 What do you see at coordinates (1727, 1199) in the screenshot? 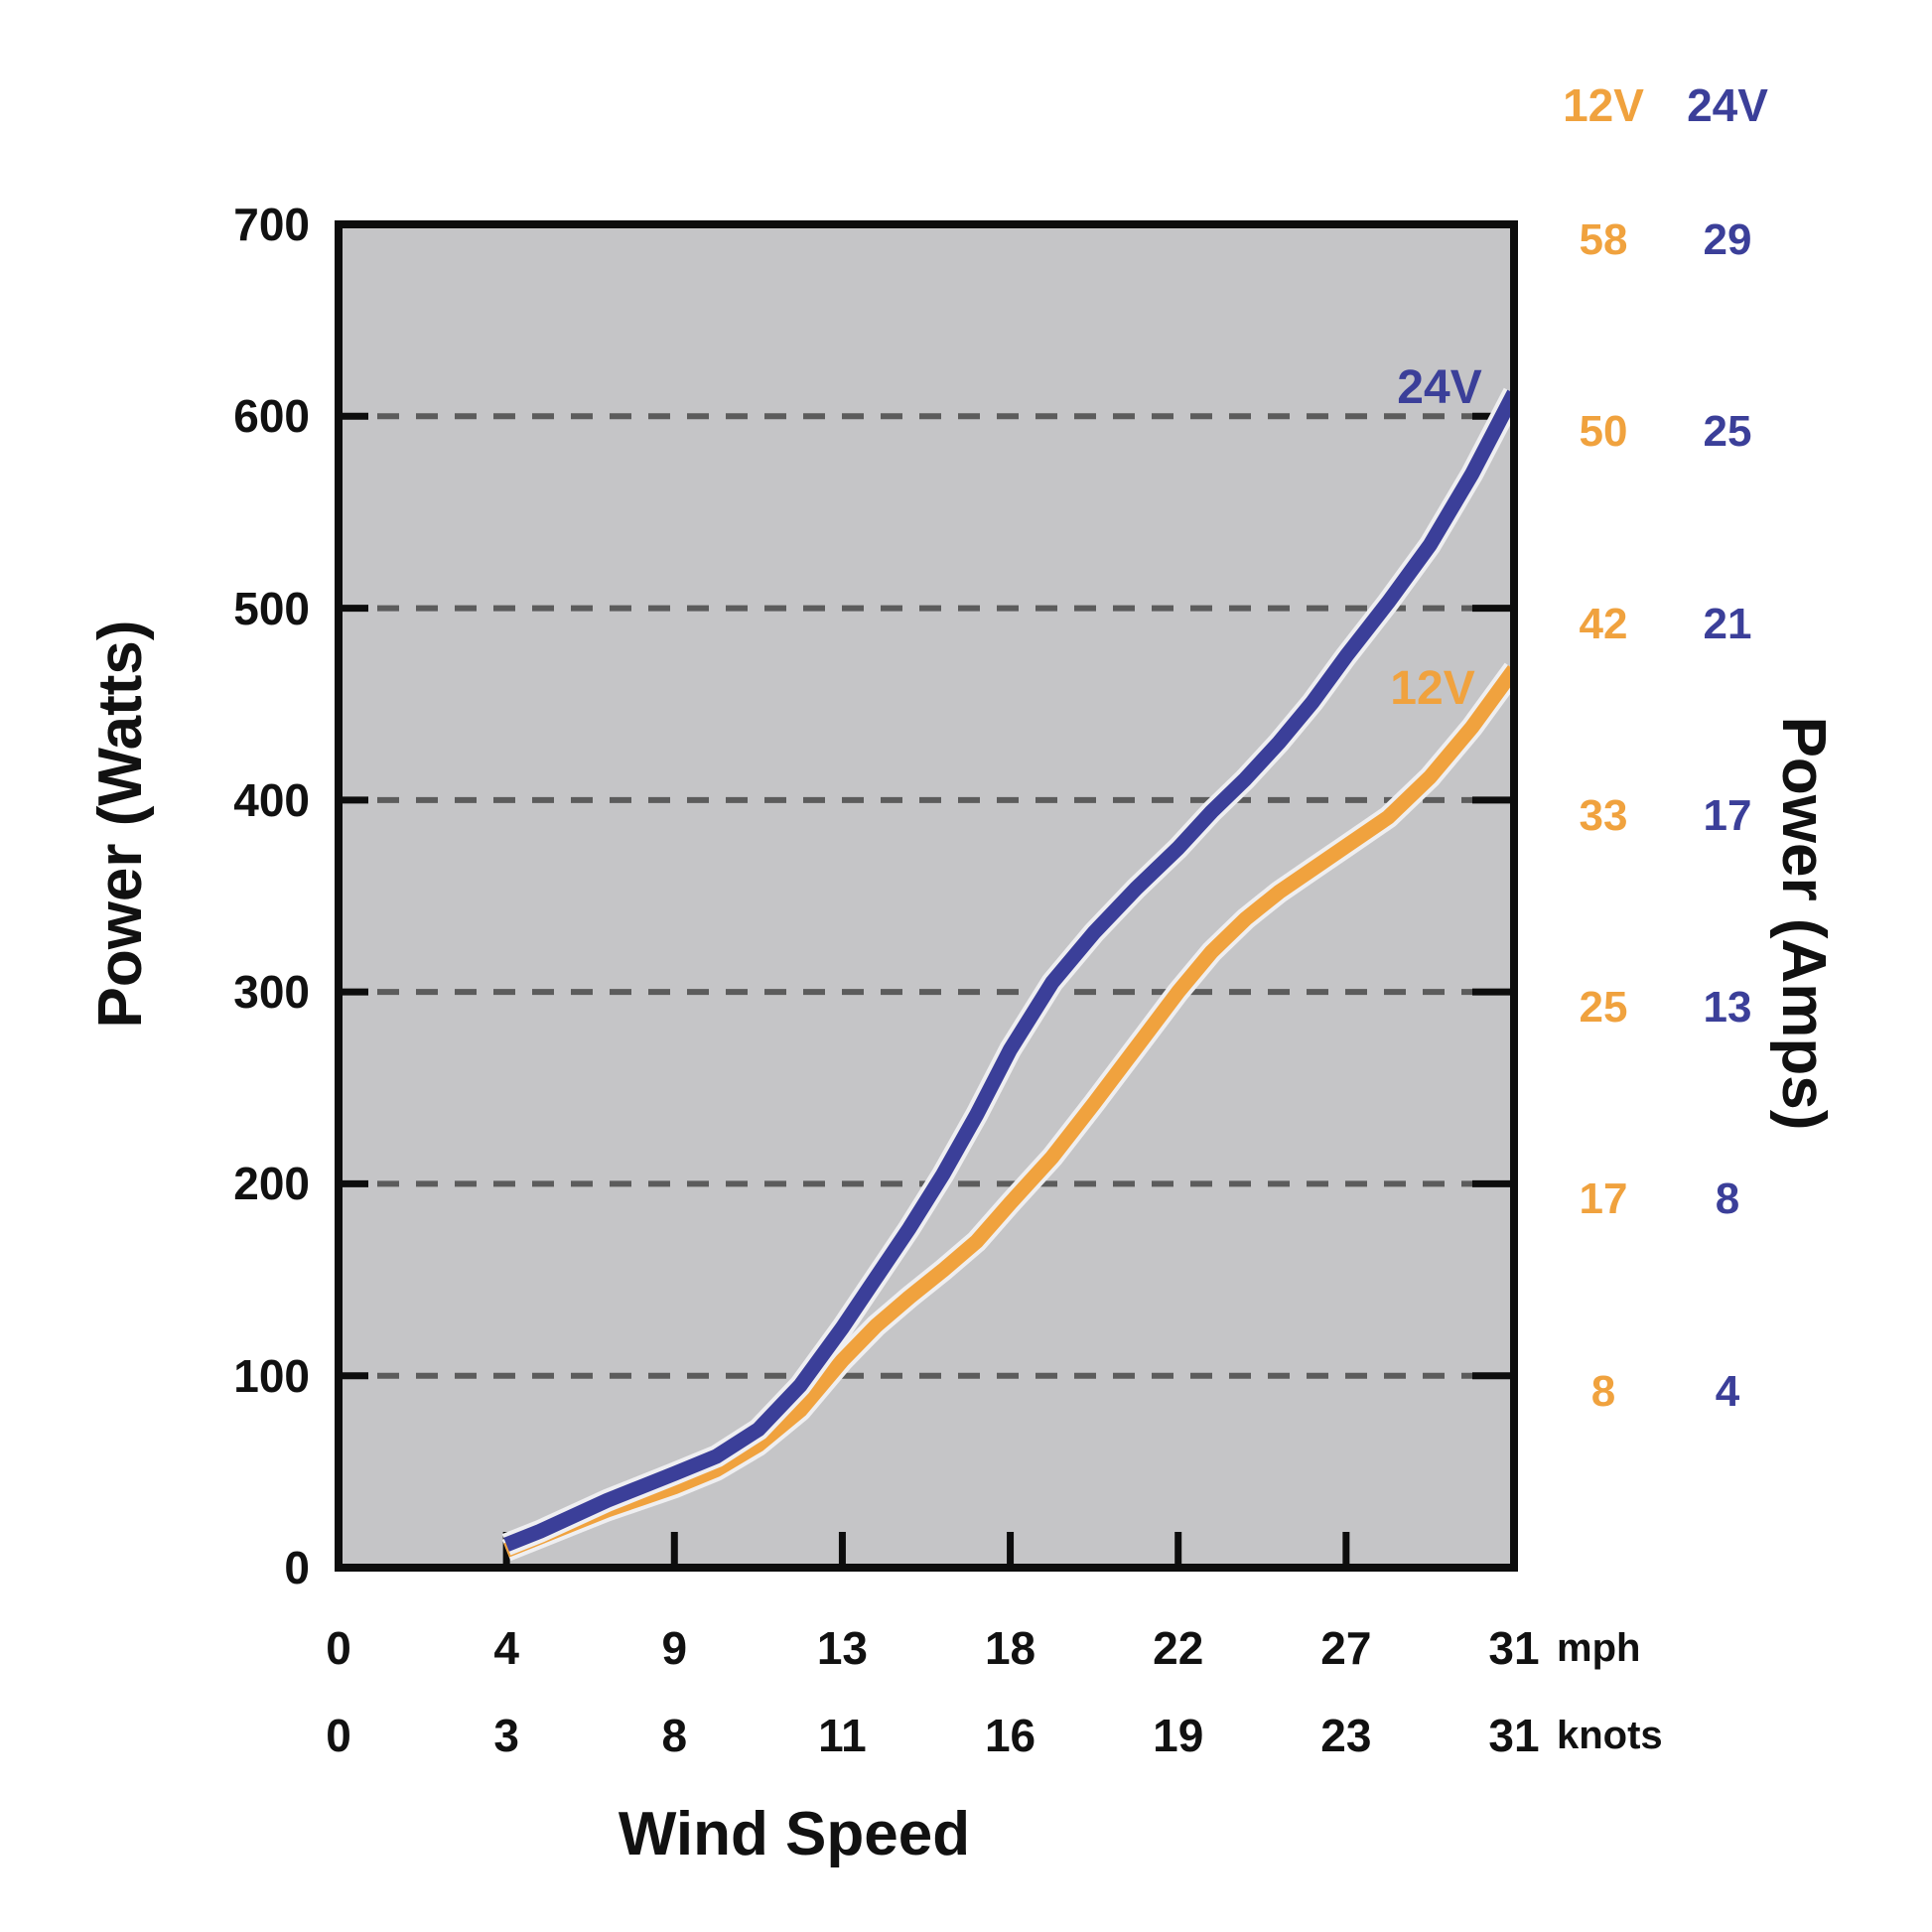
I see `amps-24v-200w: 8` at bounding box center [1727, 1199].